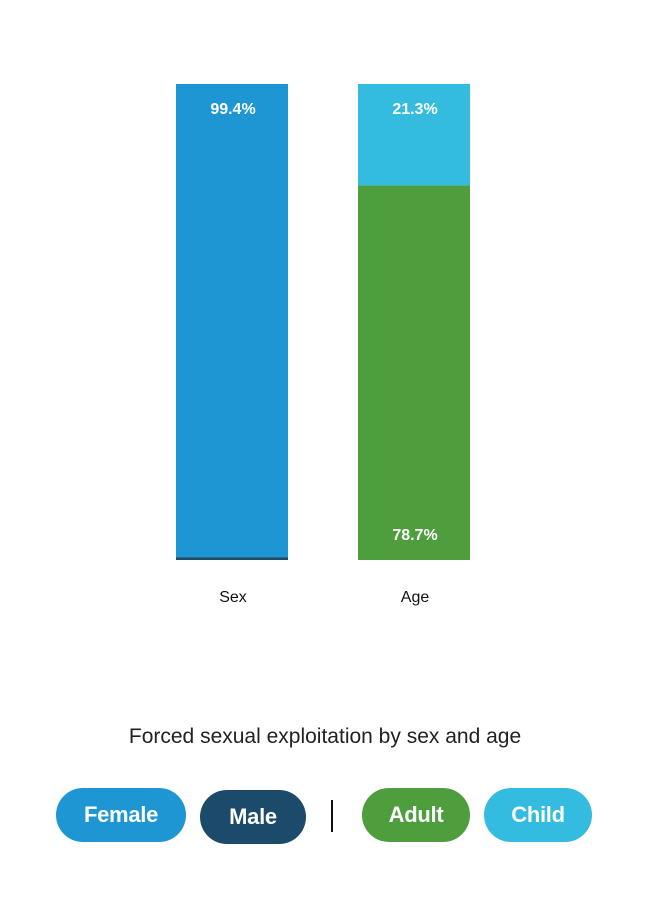  What do you see at coordinates (414, 535) in the screenshot?
I see `data-label-age-adult: 78.7%` at bounding box center [414, 535].